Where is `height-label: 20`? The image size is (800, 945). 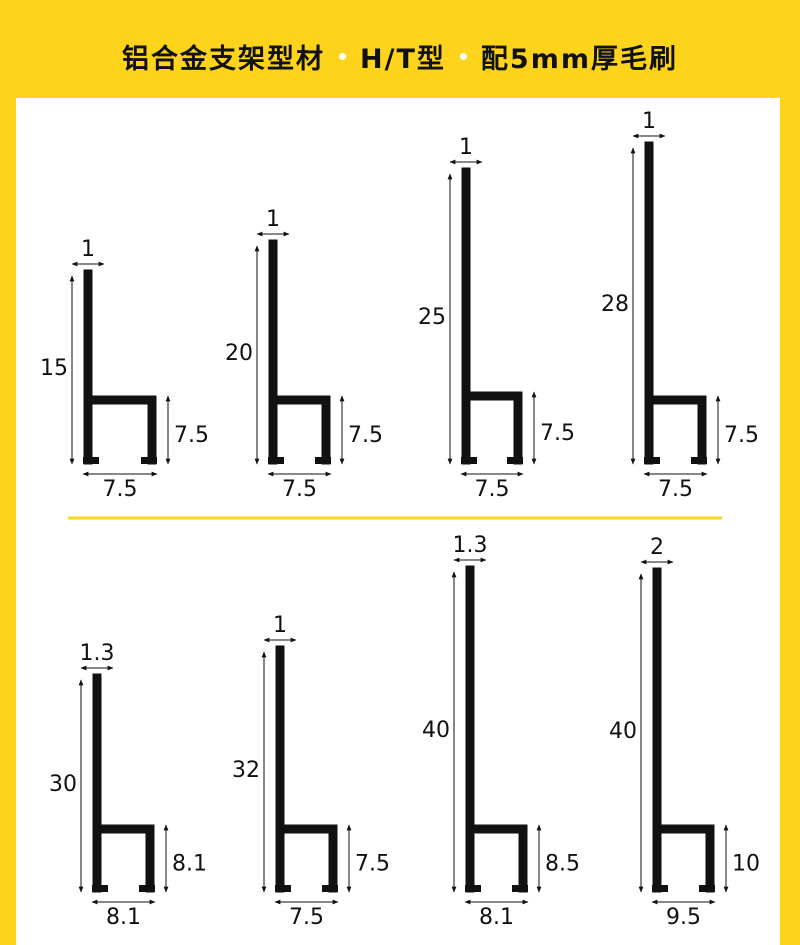 height-label: 20 is located at coordinates (239, 353).